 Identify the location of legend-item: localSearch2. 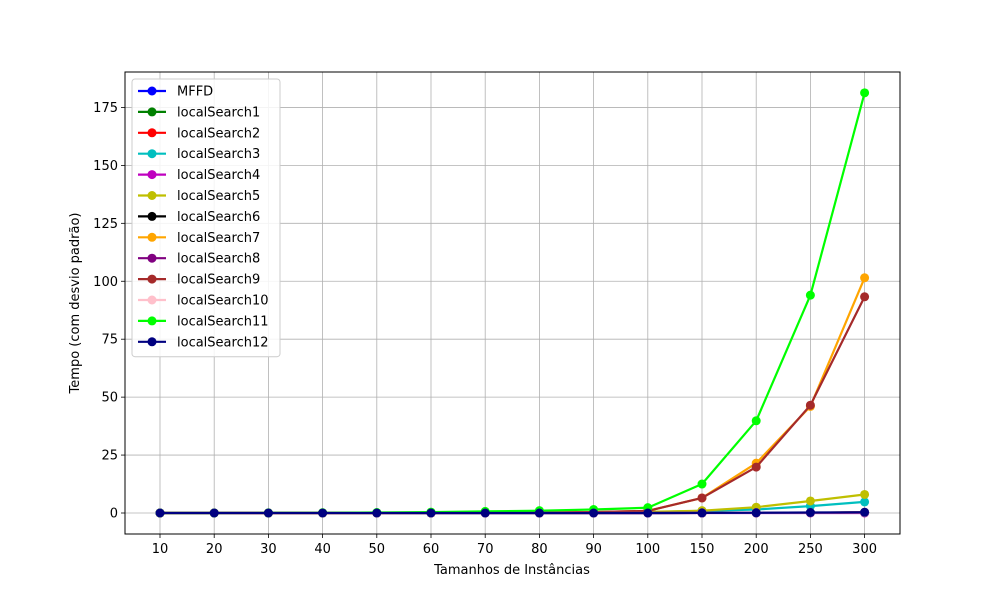
(199, 133).